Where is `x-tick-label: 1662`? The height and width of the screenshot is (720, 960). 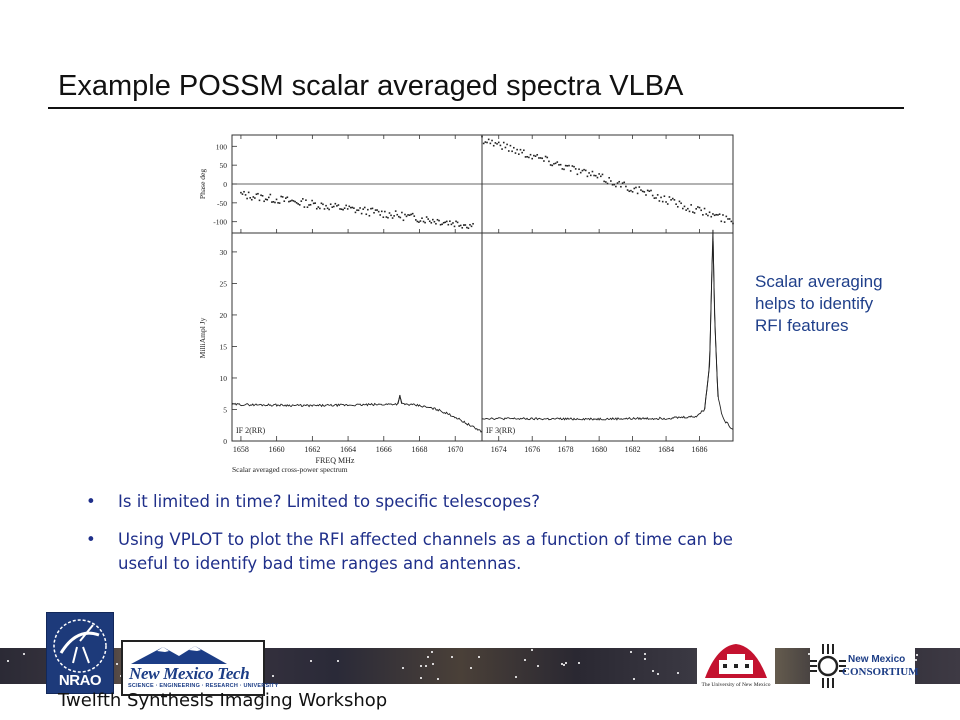 x-tick-label: 1662 is located at coordinates (312, 449).